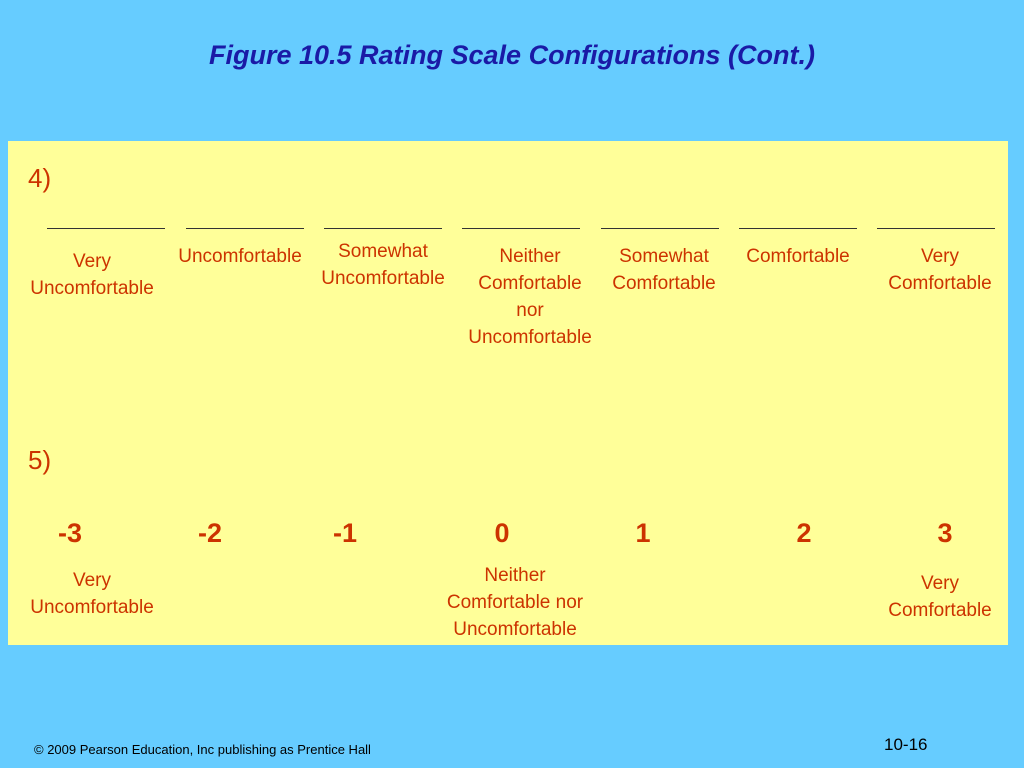 Image resolution: width=1024 pixels, height=768 pixels. What do you see at coordinates (643, 533) in the screenshot?
I see `scale-point: 1` at bounding box center [643, 533].